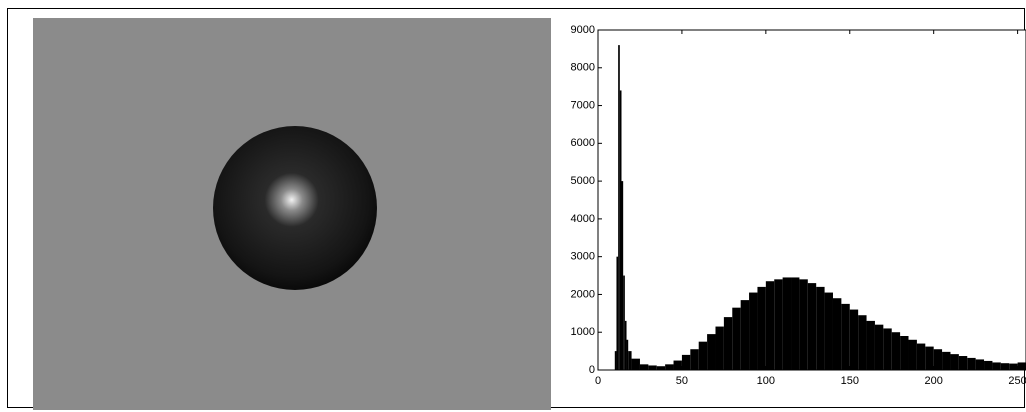 This screenshot has height=412, width=1026. Describe the element at coordinates (583, 30) in the screenshot. I see `y-tick-label: 9000` at that location.